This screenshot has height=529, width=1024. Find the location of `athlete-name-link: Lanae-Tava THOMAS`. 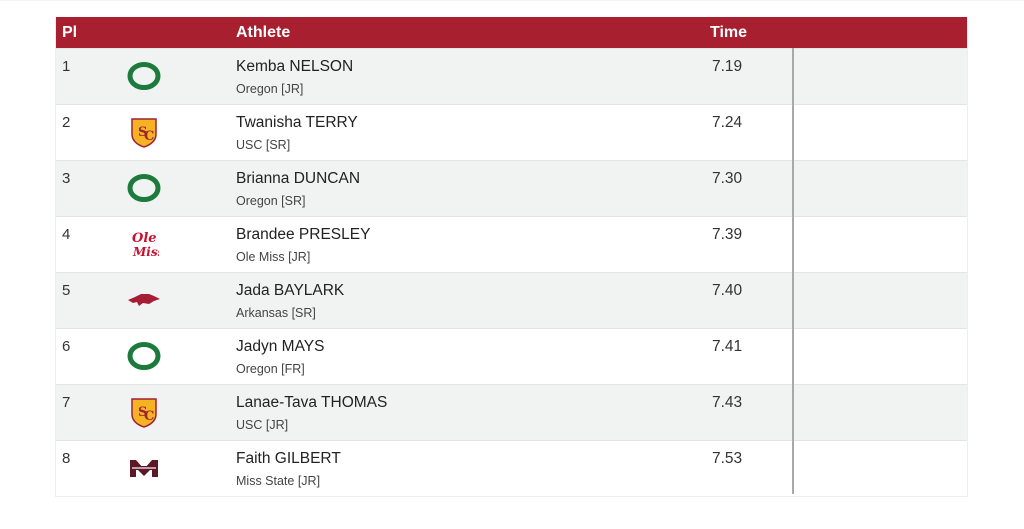

athlete-name-link: Lanae-Tava THOMAS is located at coordinates (312, 402).